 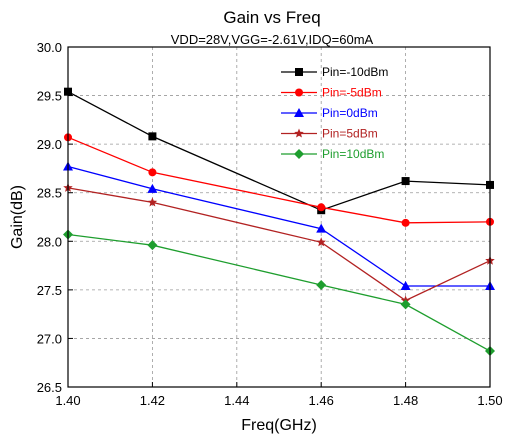 What do you see at coordinates (405, 400) in the screenshot?
I see `x-tick-label: 1.48` at bounding box center [405, 400].